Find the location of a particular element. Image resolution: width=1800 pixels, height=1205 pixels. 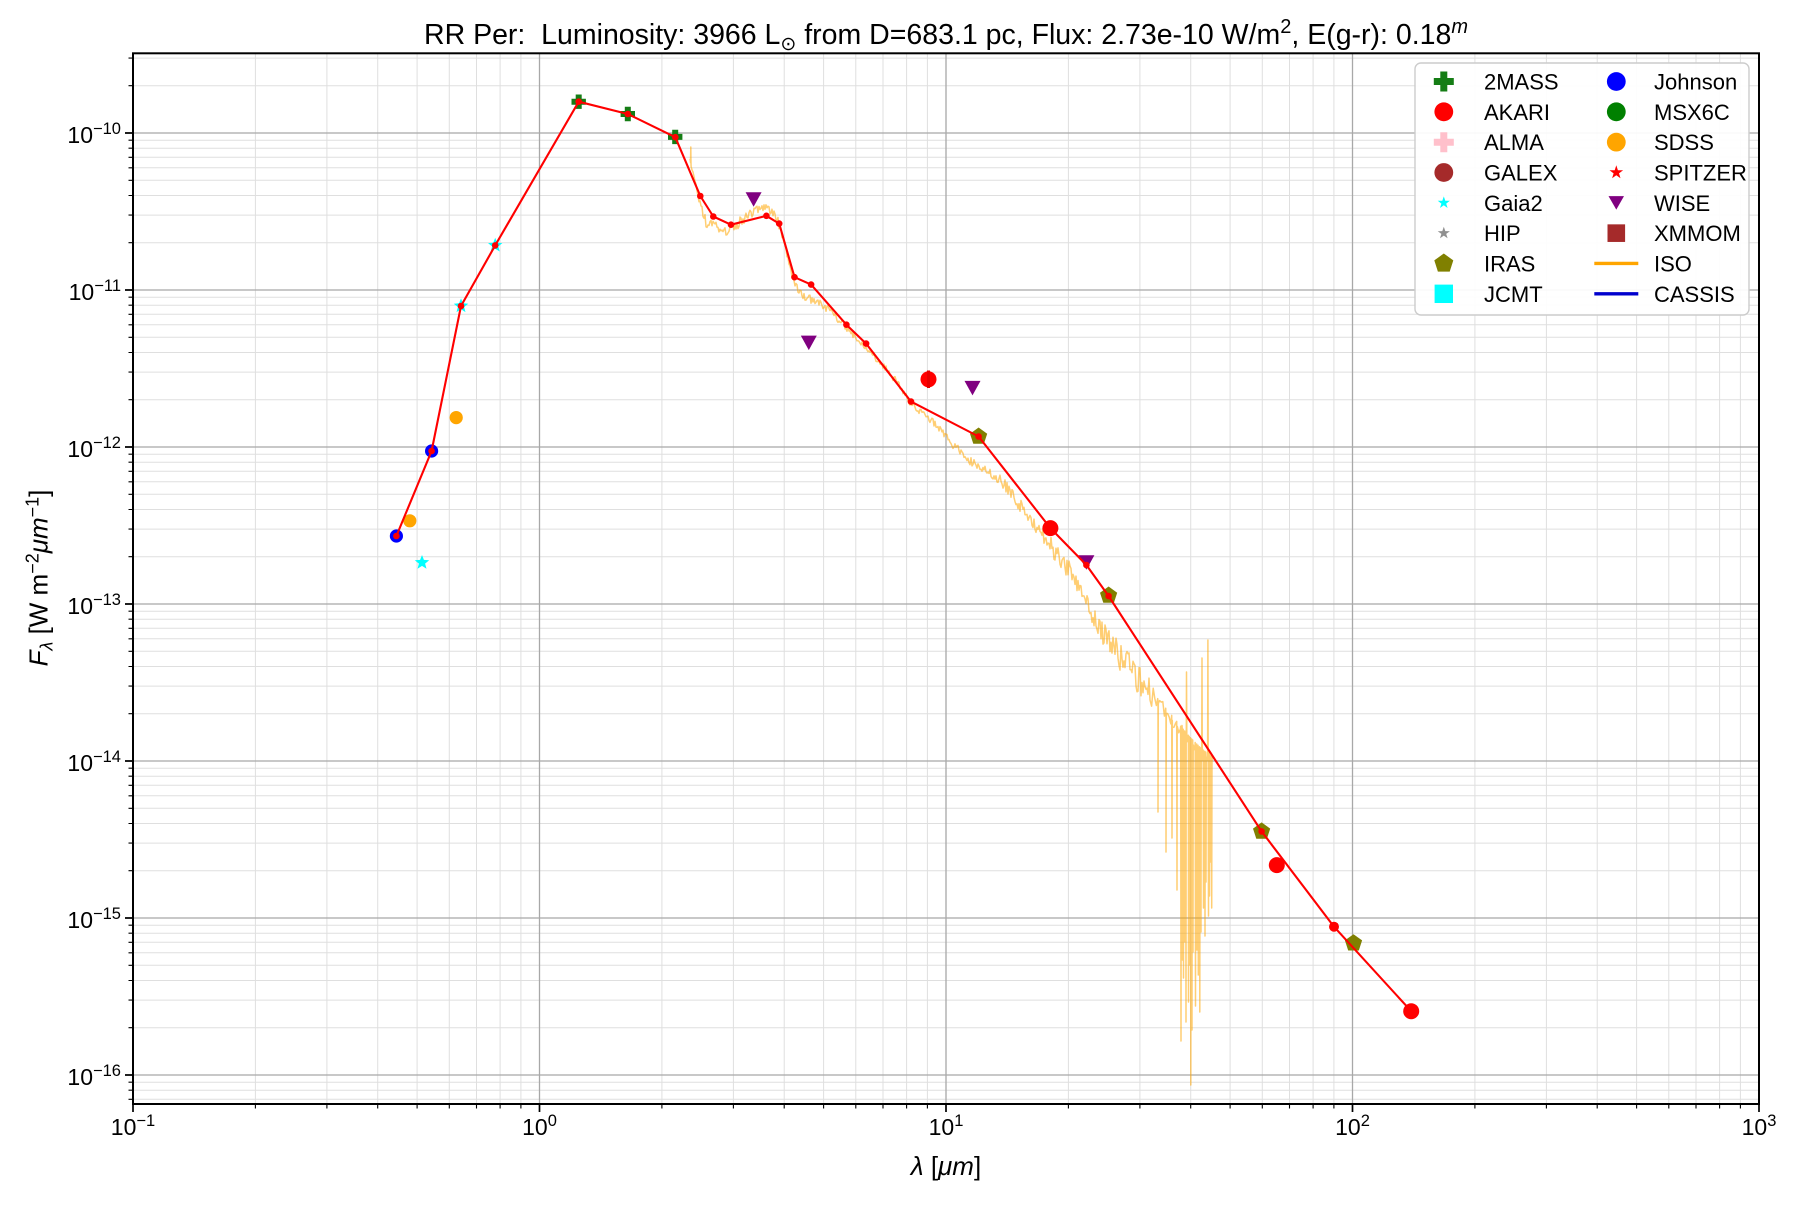

svg-text: JCMT is located at coordinates (1513, 294).